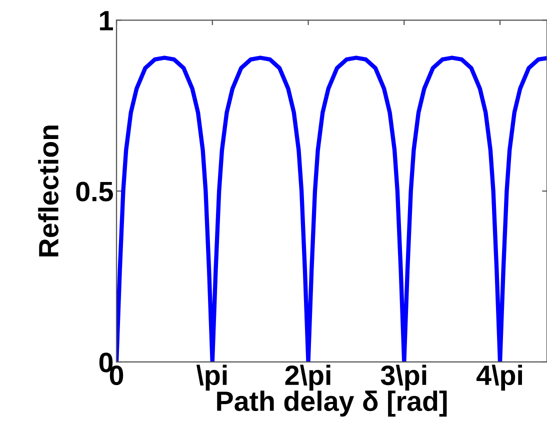  What do you see at coordinates (307, 377) in the screenshot?
I see `x-tick-label: 2\pi` at bounding box center [307, 377].